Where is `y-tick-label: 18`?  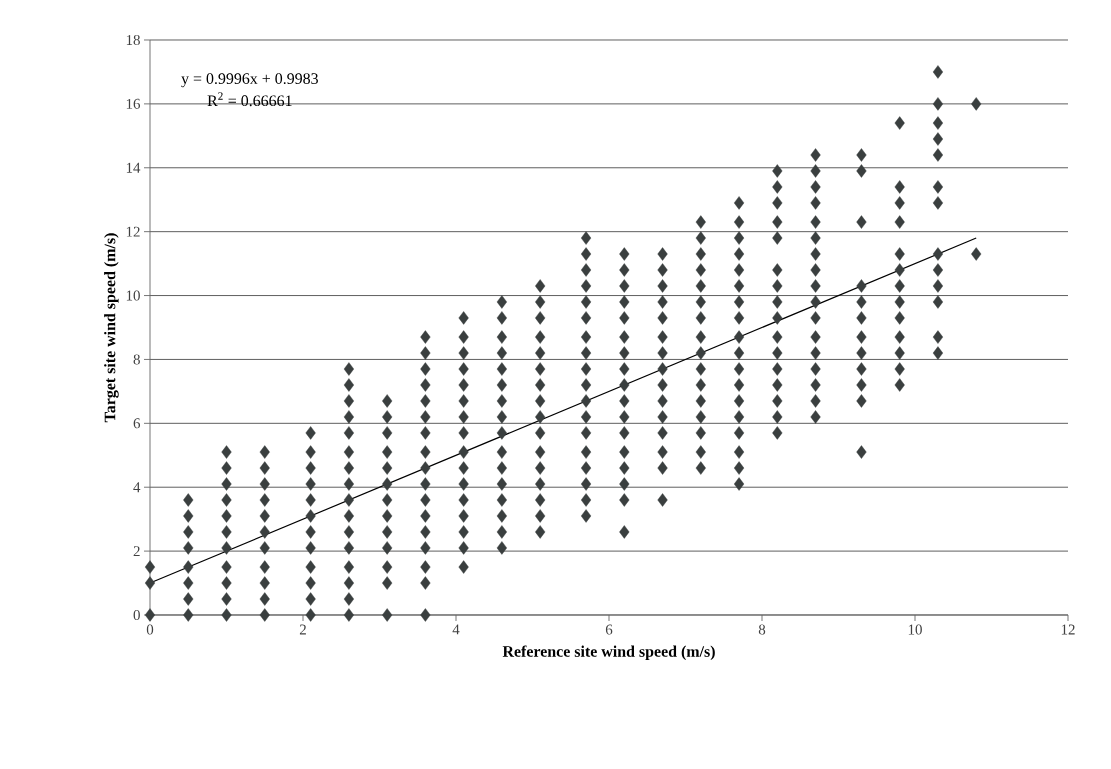
y-tick-label: 18 is located at coordinates (133, 40).